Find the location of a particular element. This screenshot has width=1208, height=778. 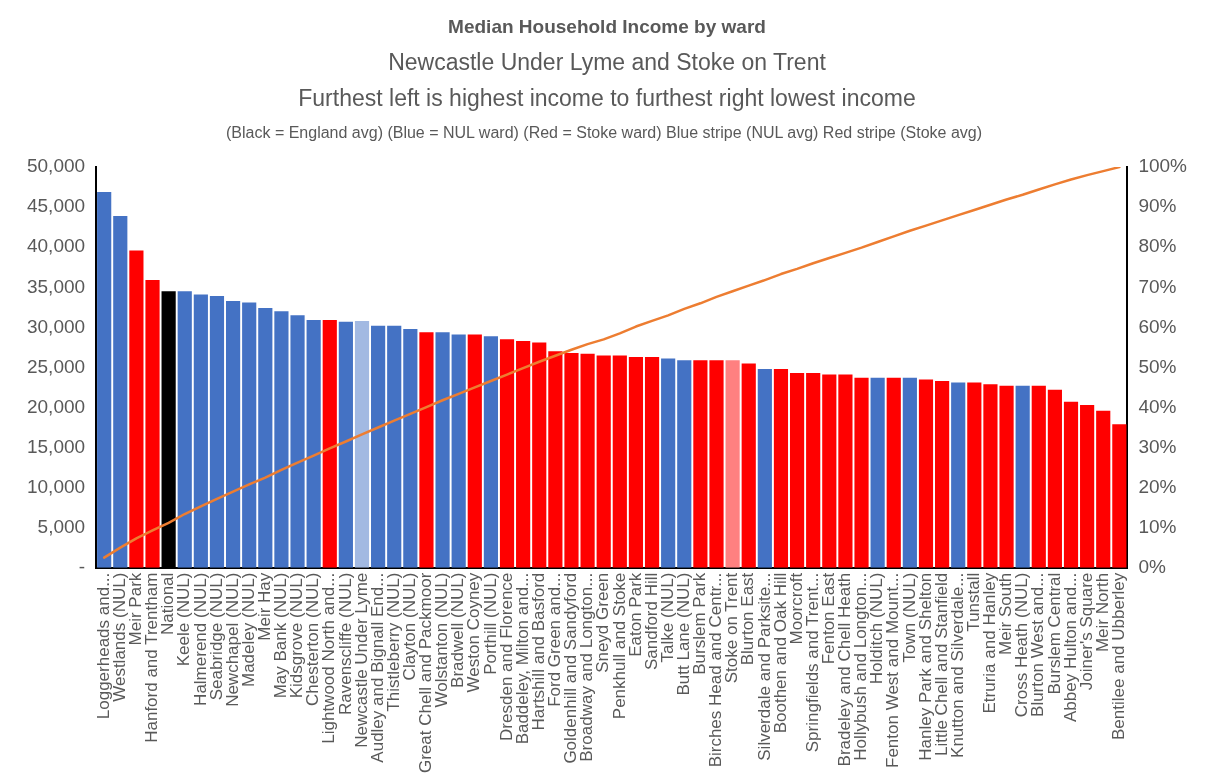

y2-tick-label: 10% is located at coordinates (1157, 526).